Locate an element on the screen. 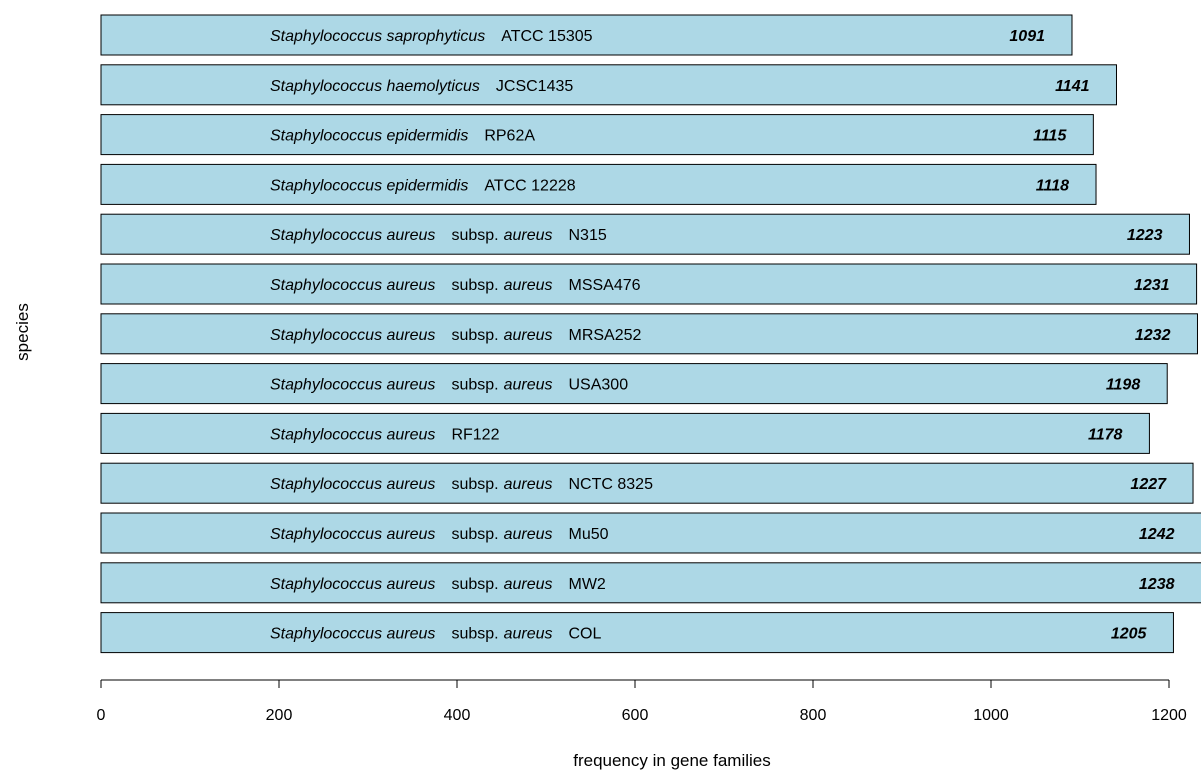 The width and height of the screenshot is (1201, 772). x-tick-label: 800 is located at coordinates (813, 715).